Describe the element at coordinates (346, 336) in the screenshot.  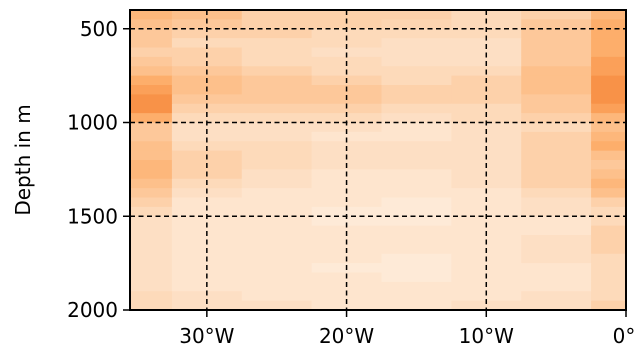
I see `x-tick-label: 20°W` at that location.